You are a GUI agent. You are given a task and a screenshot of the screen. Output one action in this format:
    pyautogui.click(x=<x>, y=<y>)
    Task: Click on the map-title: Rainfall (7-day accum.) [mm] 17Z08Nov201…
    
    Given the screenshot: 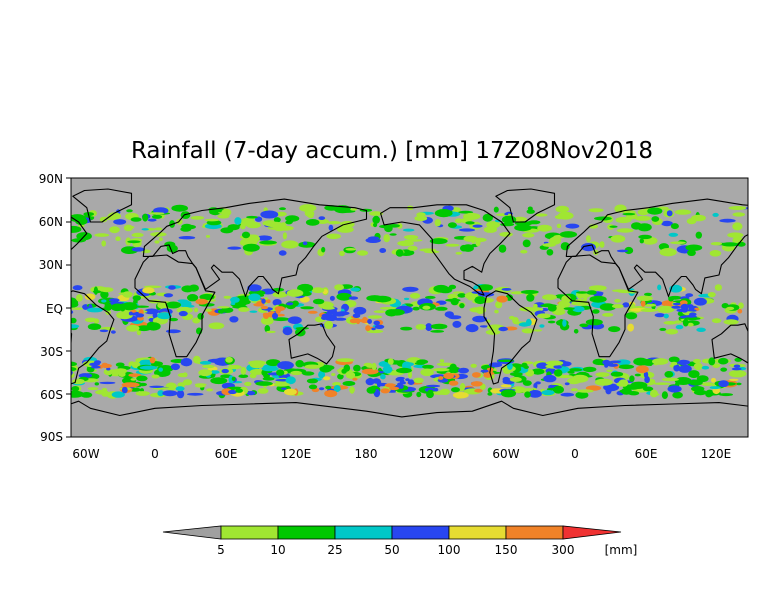 What is the action you would take?
    pyautogui.click(x=392, y=151)
    